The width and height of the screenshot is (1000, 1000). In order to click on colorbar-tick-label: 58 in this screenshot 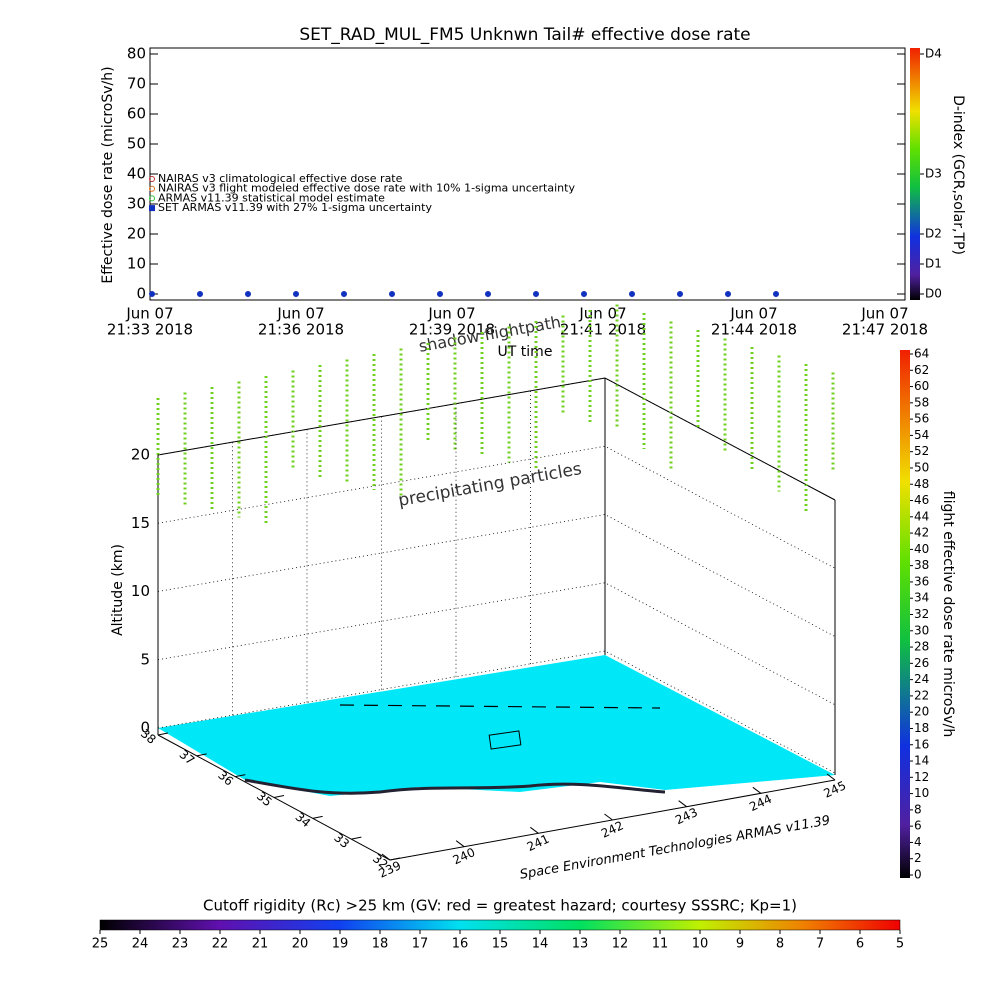, I will do `click(921, 402)`.